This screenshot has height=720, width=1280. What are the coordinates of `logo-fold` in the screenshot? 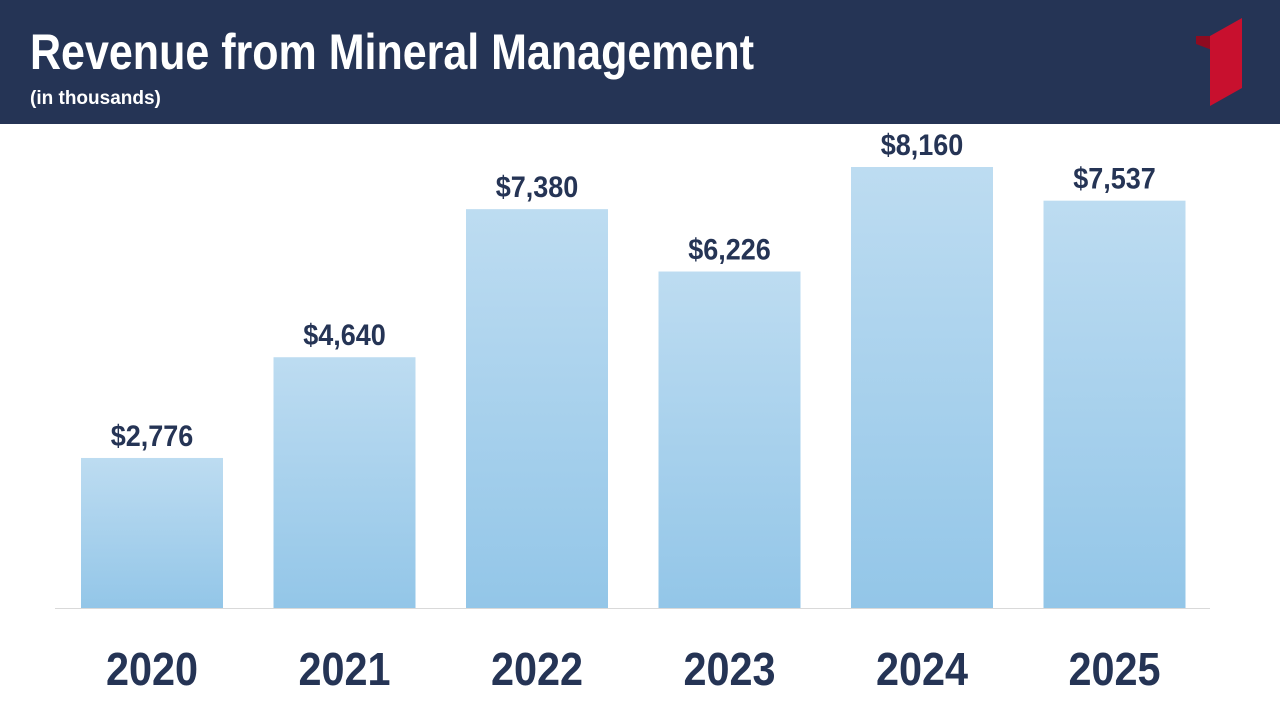 It's located at (1204, 43).